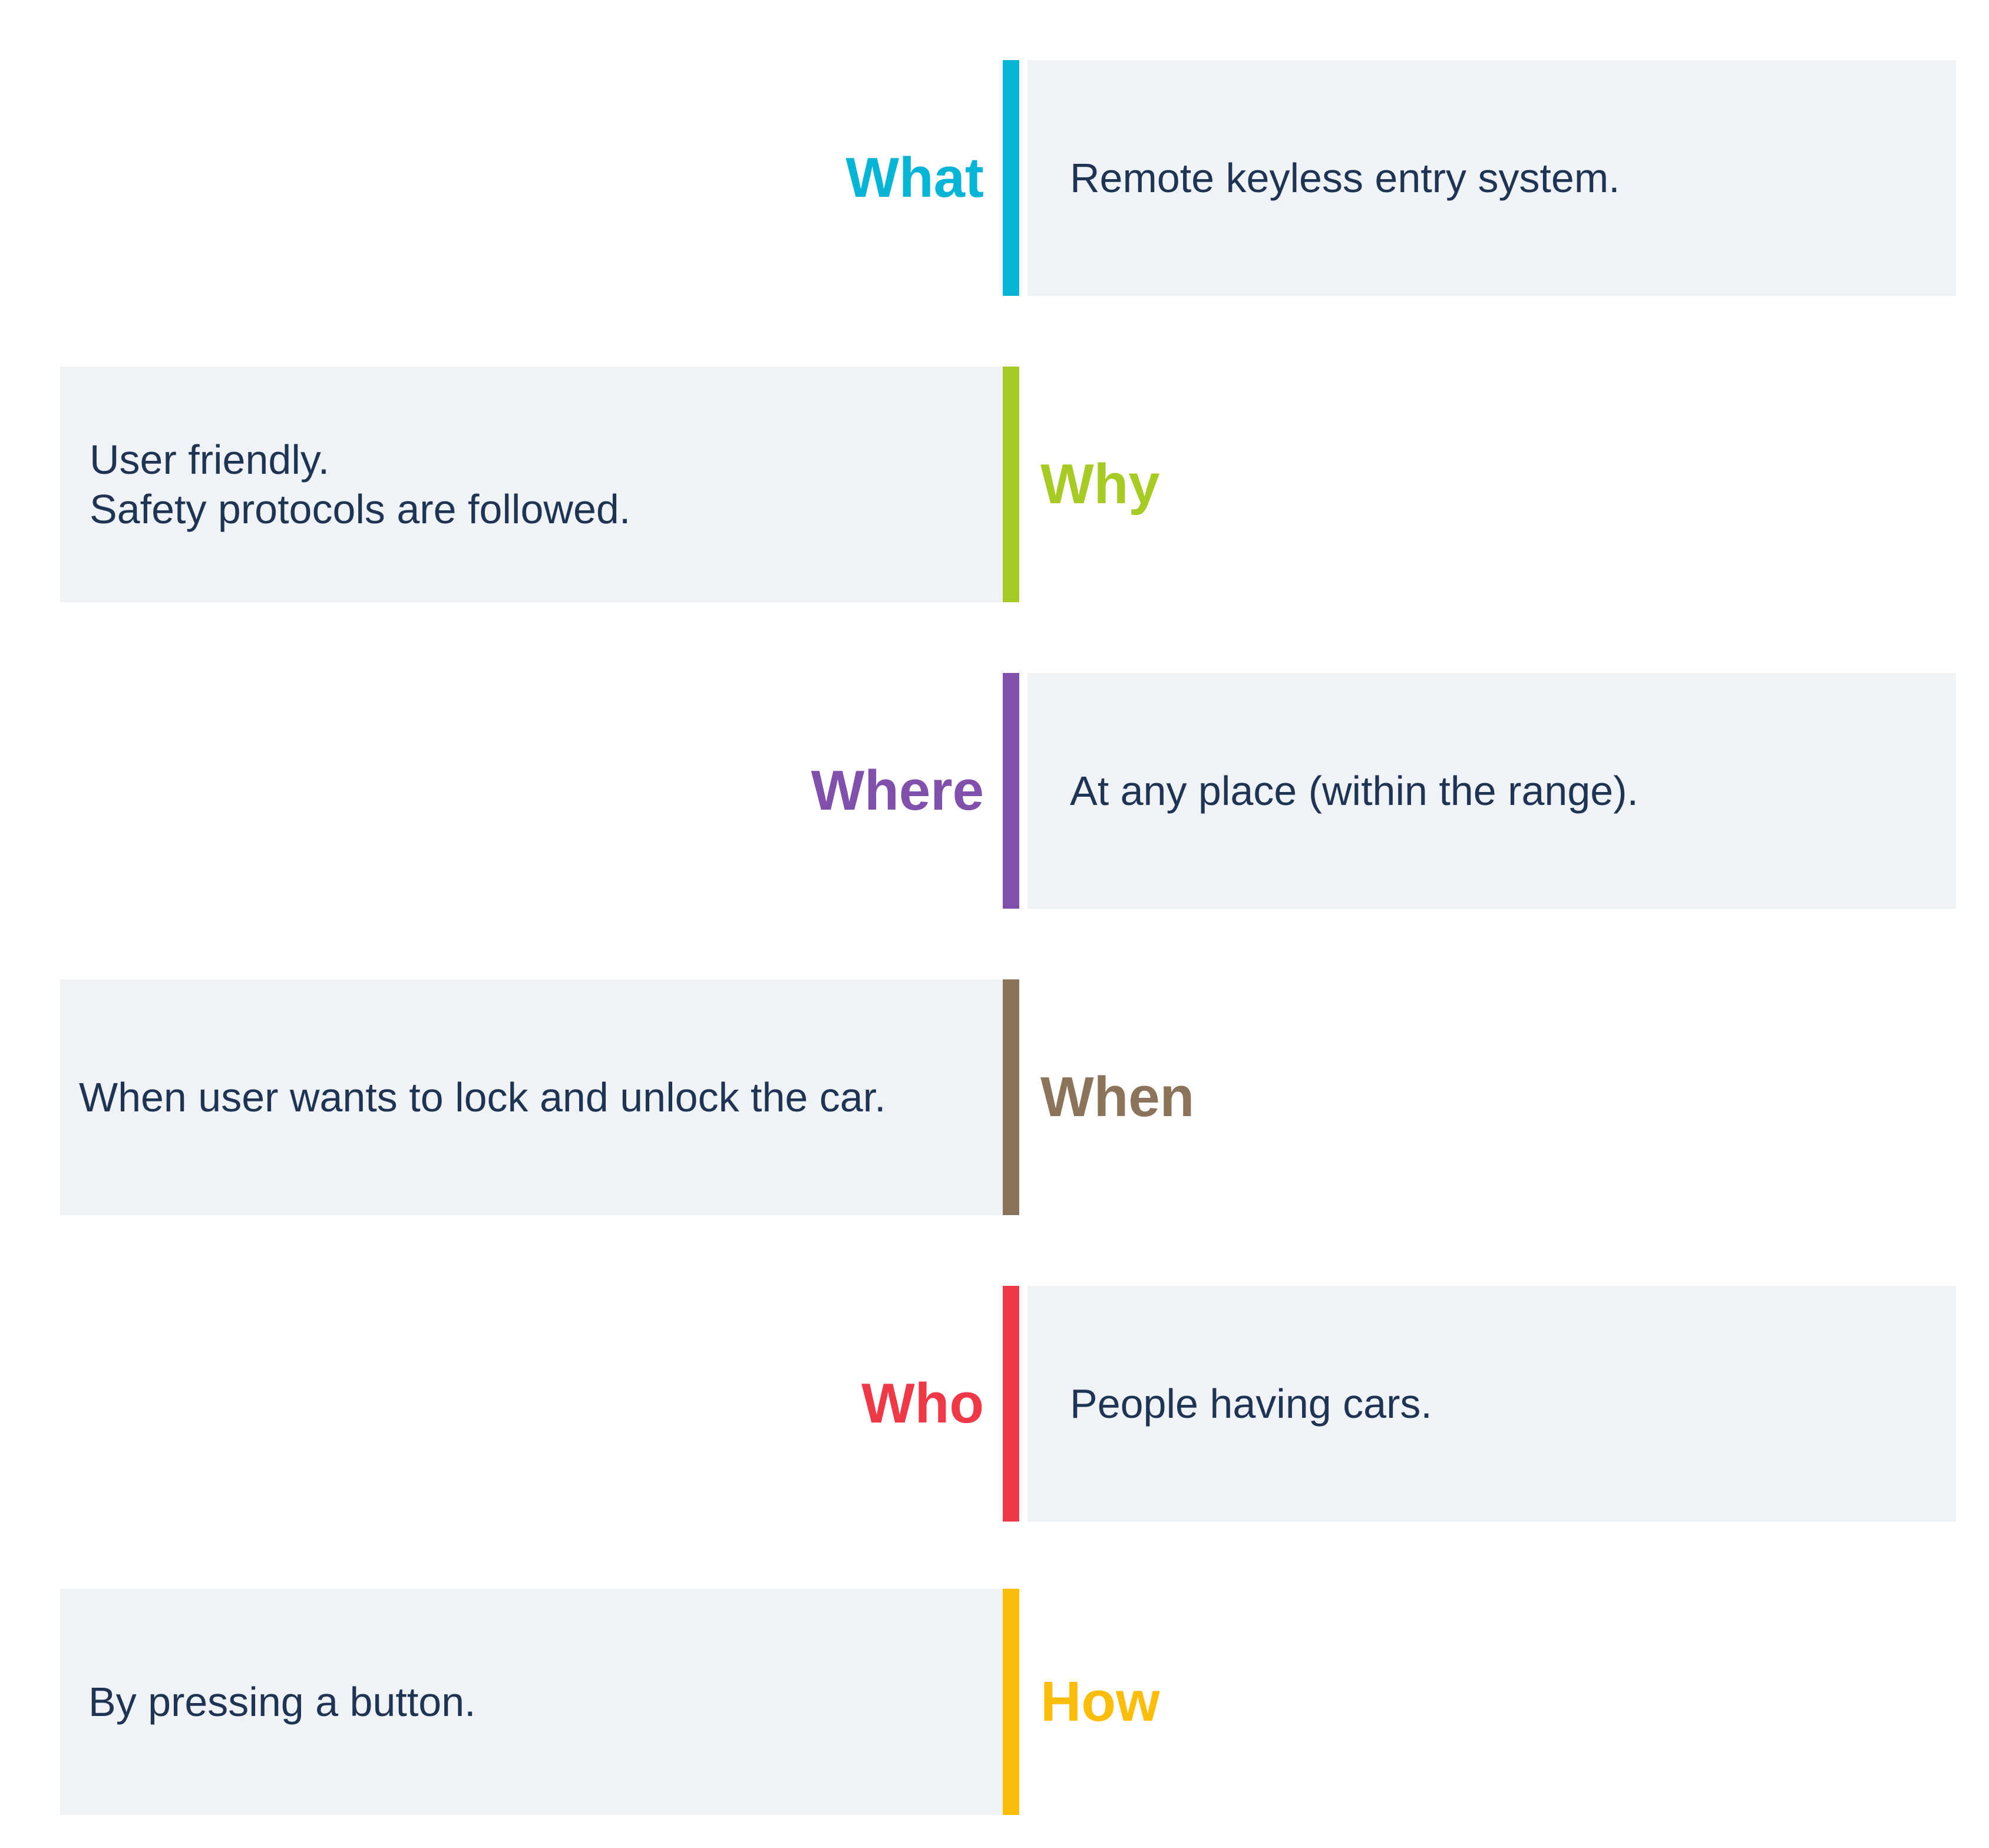 The height and width of the screenshot is (1848, 1989). I want to click on text-why-line-1: User friendly., so click(210, 460).